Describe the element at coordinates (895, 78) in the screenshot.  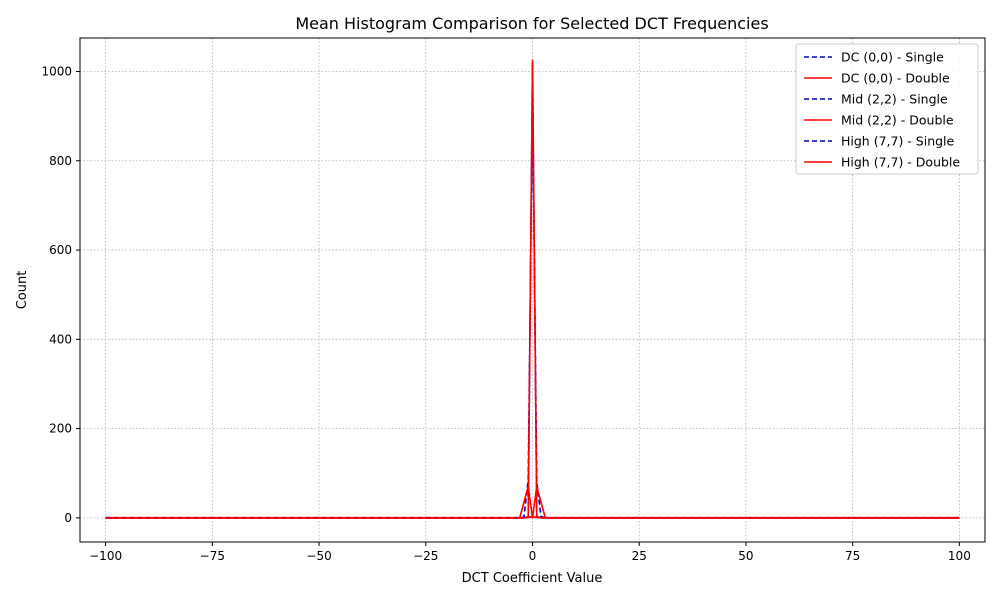
I see `legend-entry: DC (0,0) - Double` at that location.